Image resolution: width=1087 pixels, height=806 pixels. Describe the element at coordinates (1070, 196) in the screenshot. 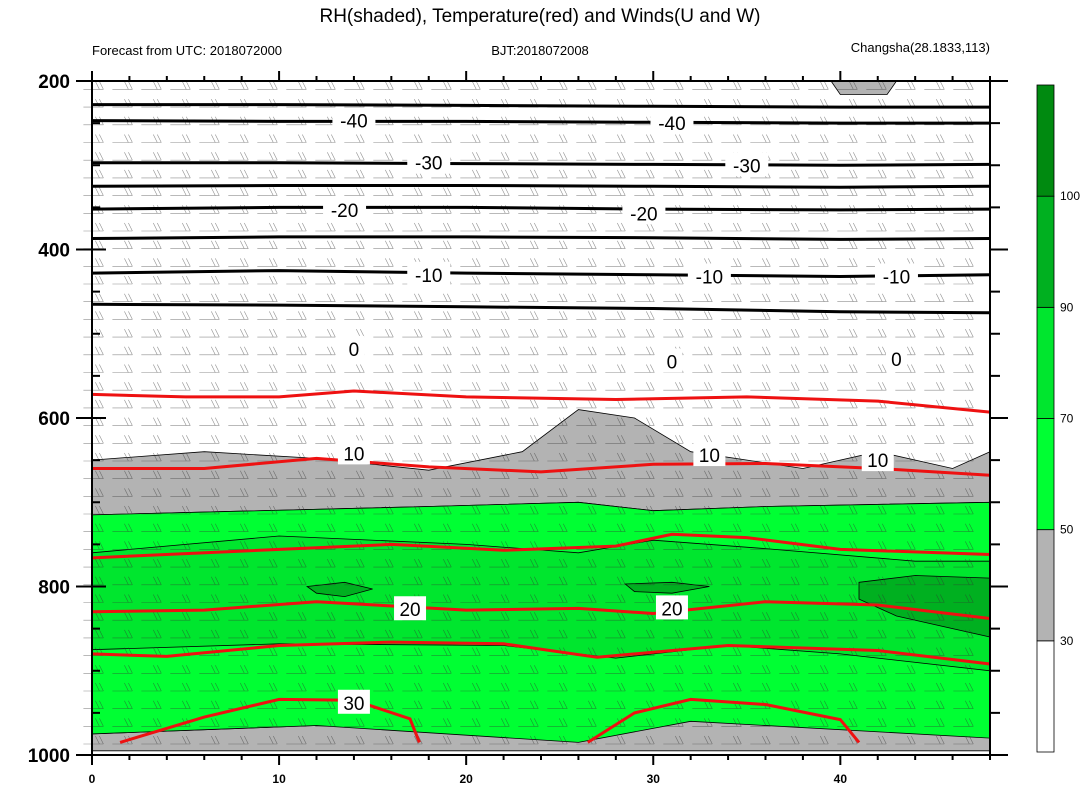

I see `colorbar-label-100: 100` at that location.